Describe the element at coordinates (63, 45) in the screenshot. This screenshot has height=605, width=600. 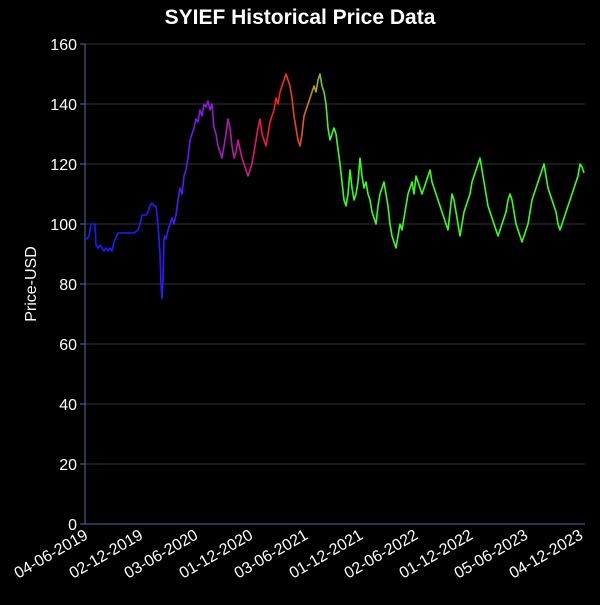
I see `y-tick-label: 160` at that location.